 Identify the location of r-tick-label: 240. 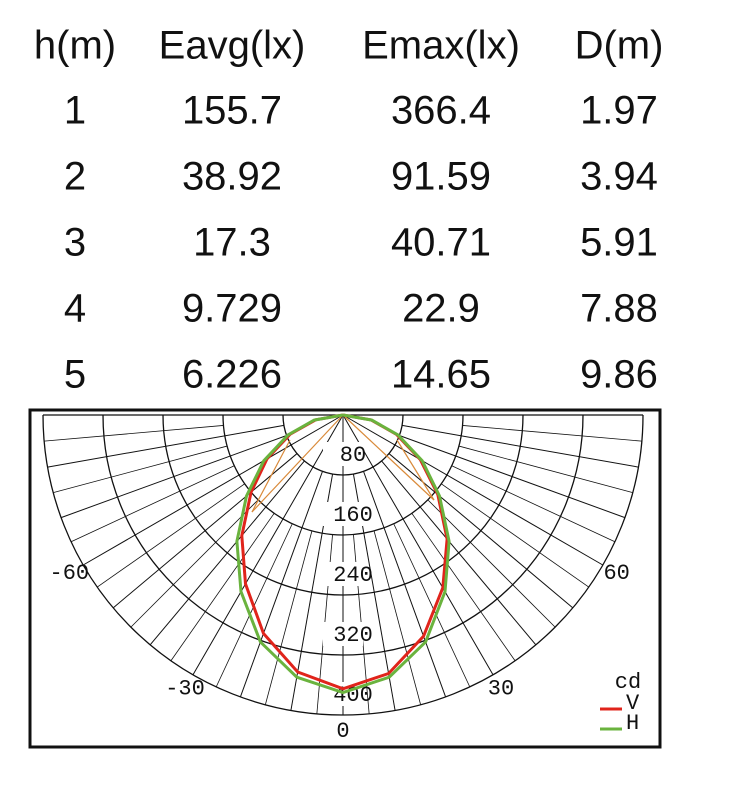
(353, 575).